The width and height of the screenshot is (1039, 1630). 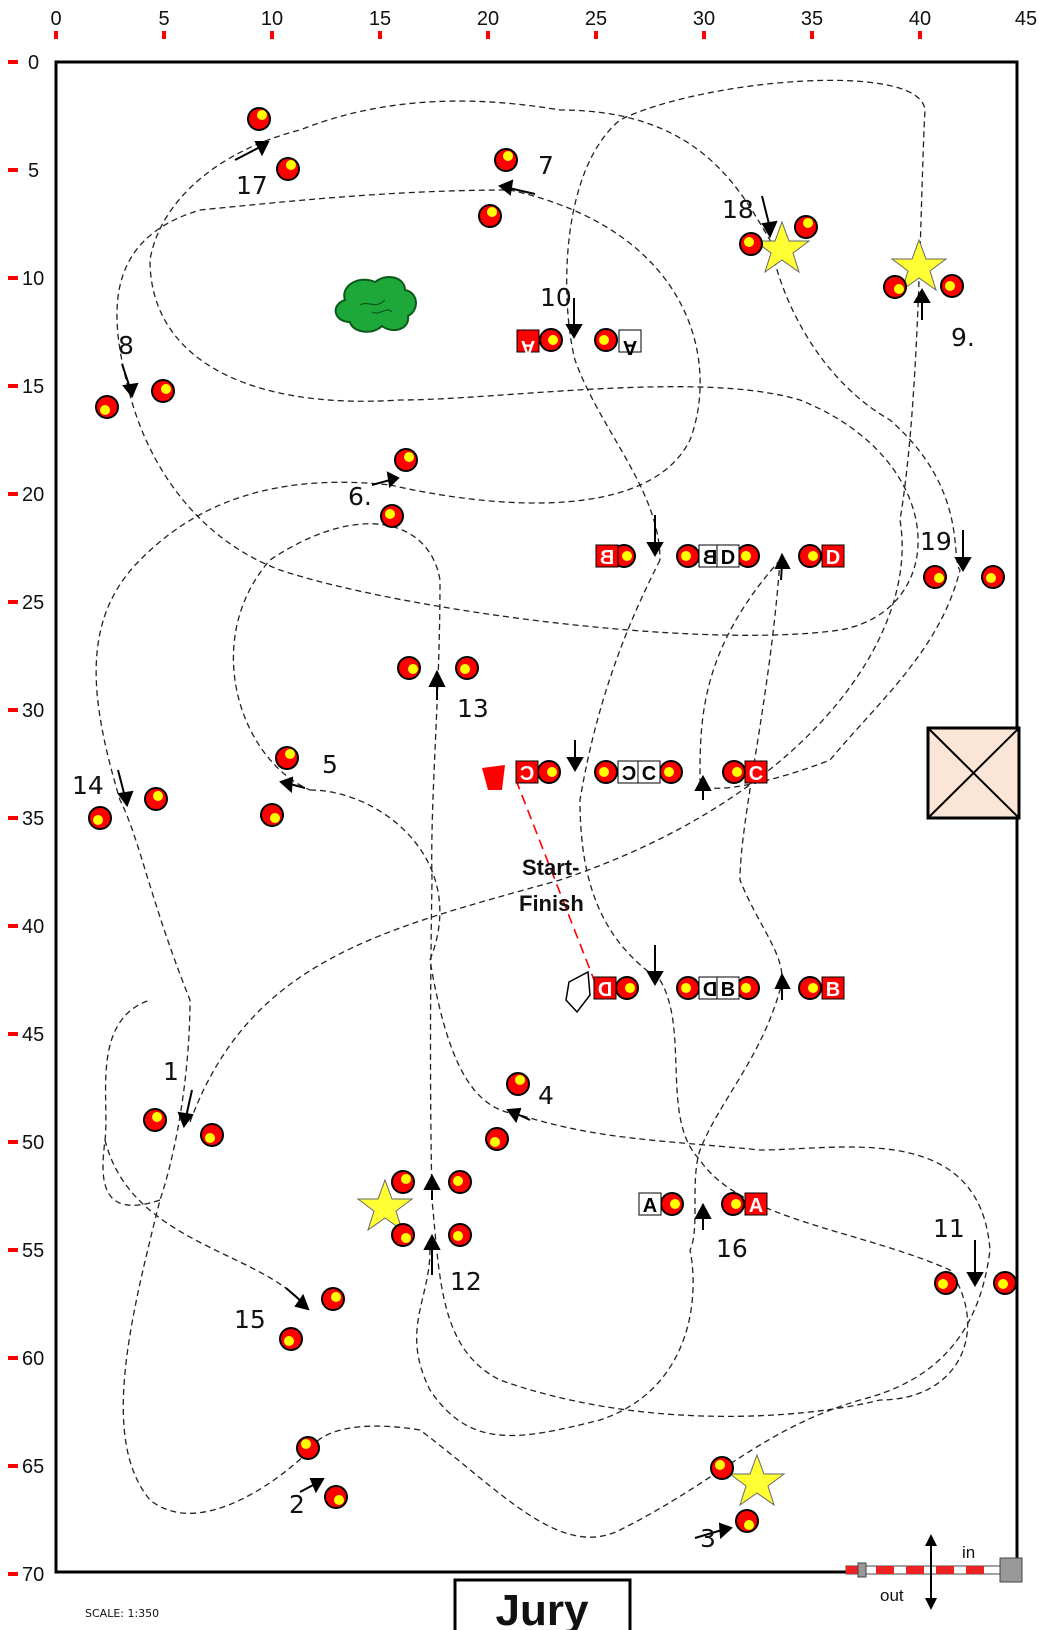 I want to click on finish-label: Finish, so click(x=551, y=903).